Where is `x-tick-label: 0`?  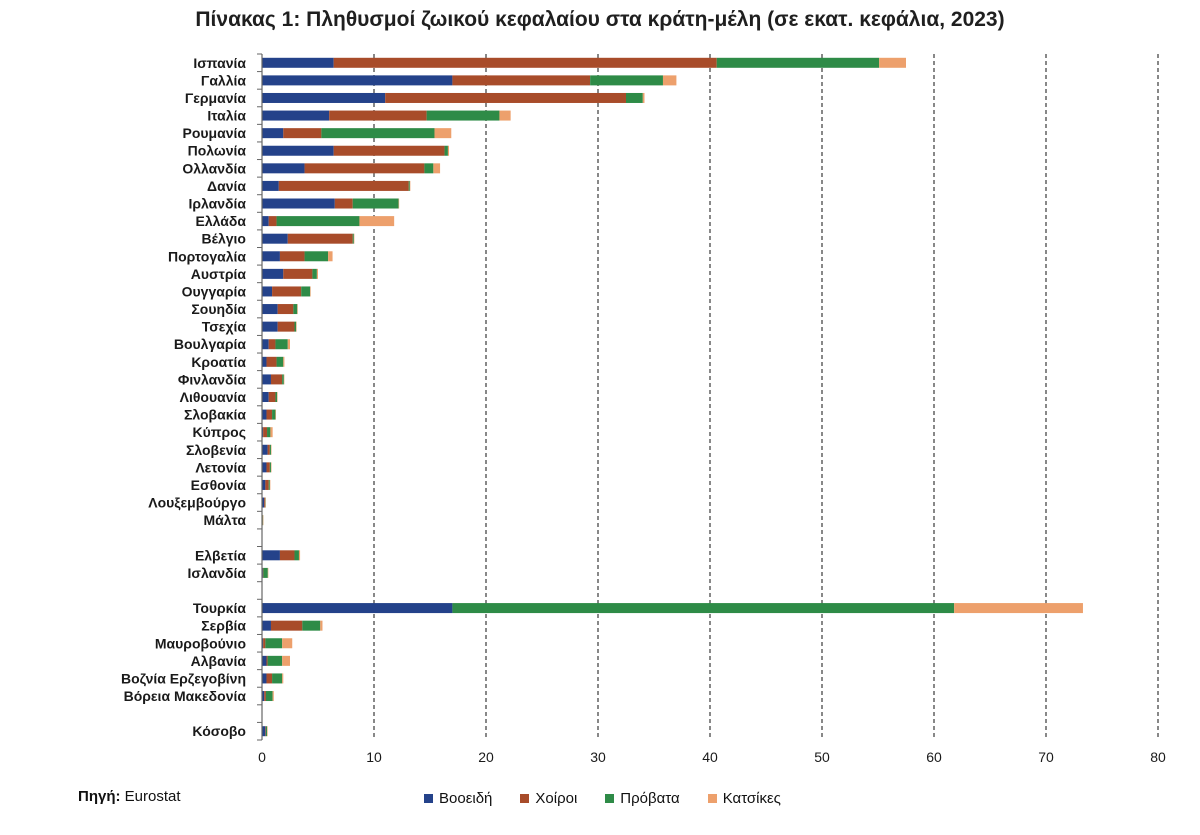
x-tick-label: 0 is located at coordinates (262, 757).